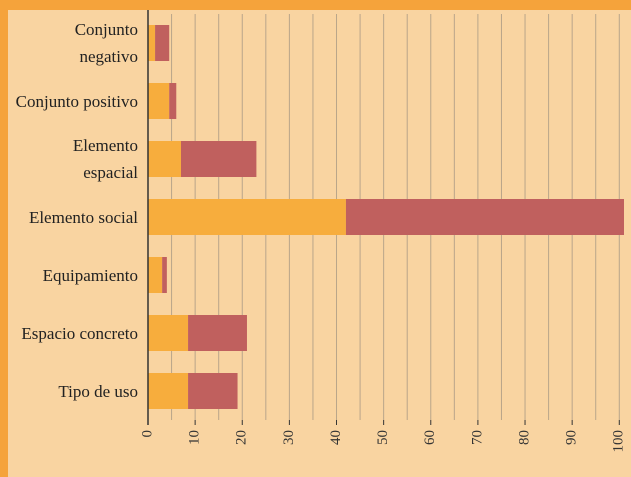 The image size is (631, 477). I want to click on x-tick-label: 40, so click(336, 437).